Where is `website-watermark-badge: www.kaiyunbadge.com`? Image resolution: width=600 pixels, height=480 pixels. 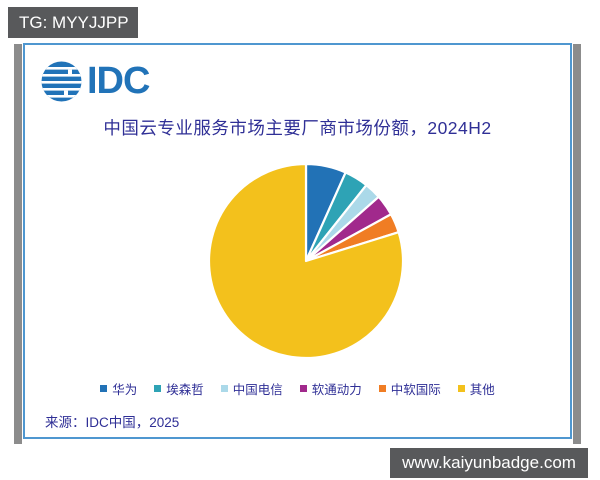 website-watermark-badge: www.kaiyunbadge.com is located at coordinates (489, 463).